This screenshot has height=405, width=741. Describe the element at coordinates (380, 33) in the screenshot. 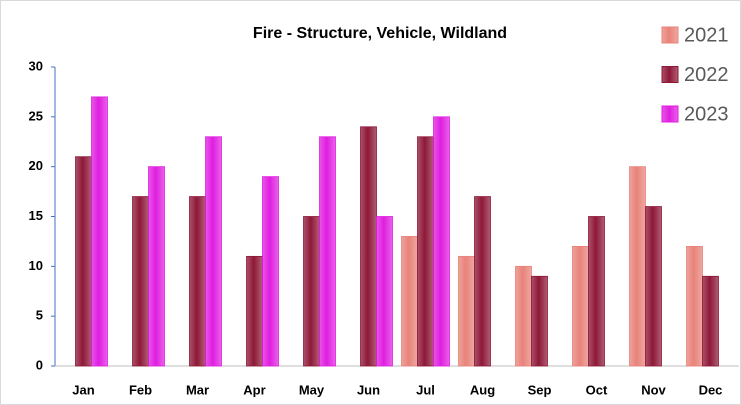

I see `chart-title: Fire - Structure, Vehicle, Wildland` at that location.